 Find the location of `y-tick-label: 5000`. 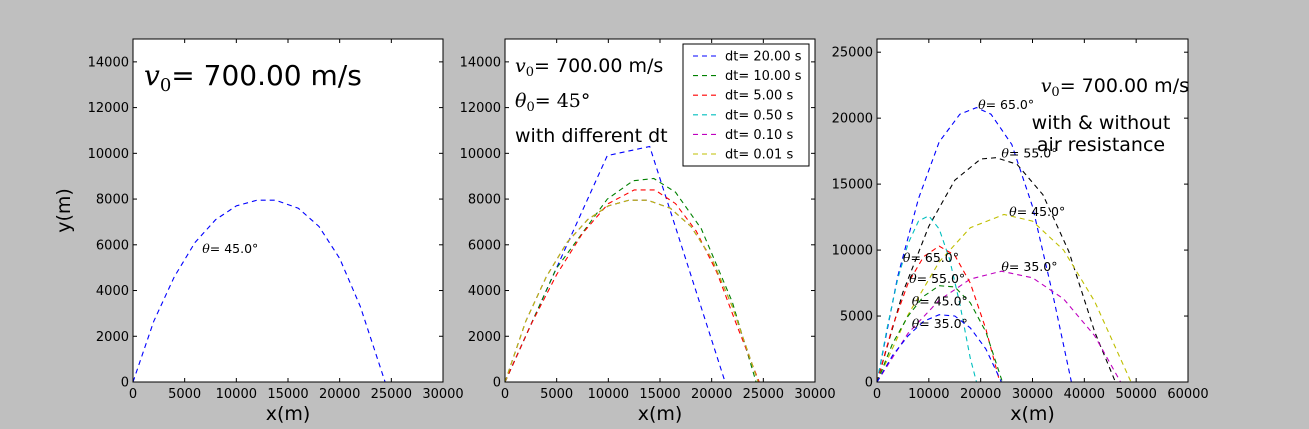

y-tick-label: 5000 is located at coordinates (856, 317).